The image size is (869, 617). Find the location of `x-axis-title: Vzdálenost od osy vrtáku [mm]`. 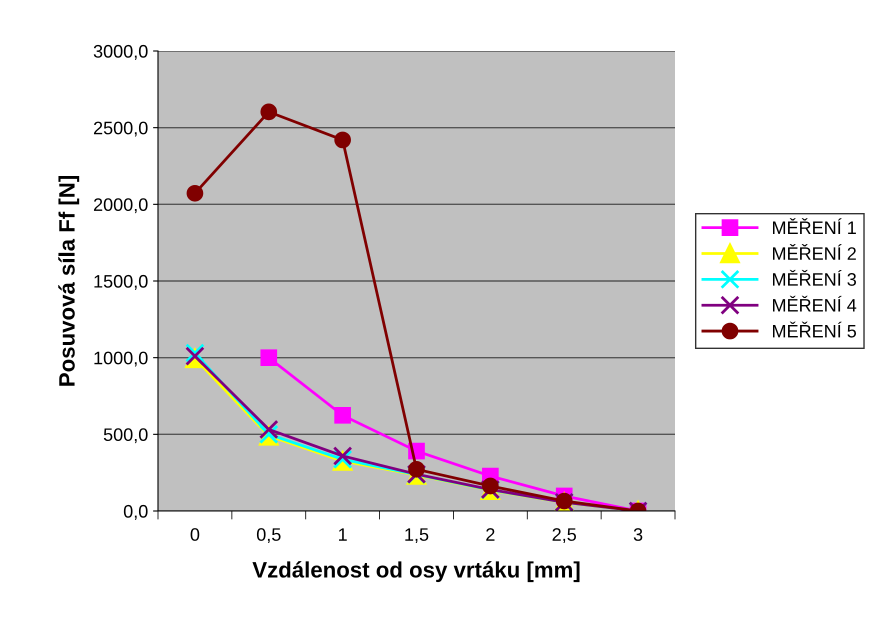

x-axis-title: Vzdálenost od osy vrtáku [mm] is located at coordinates (416, 571).